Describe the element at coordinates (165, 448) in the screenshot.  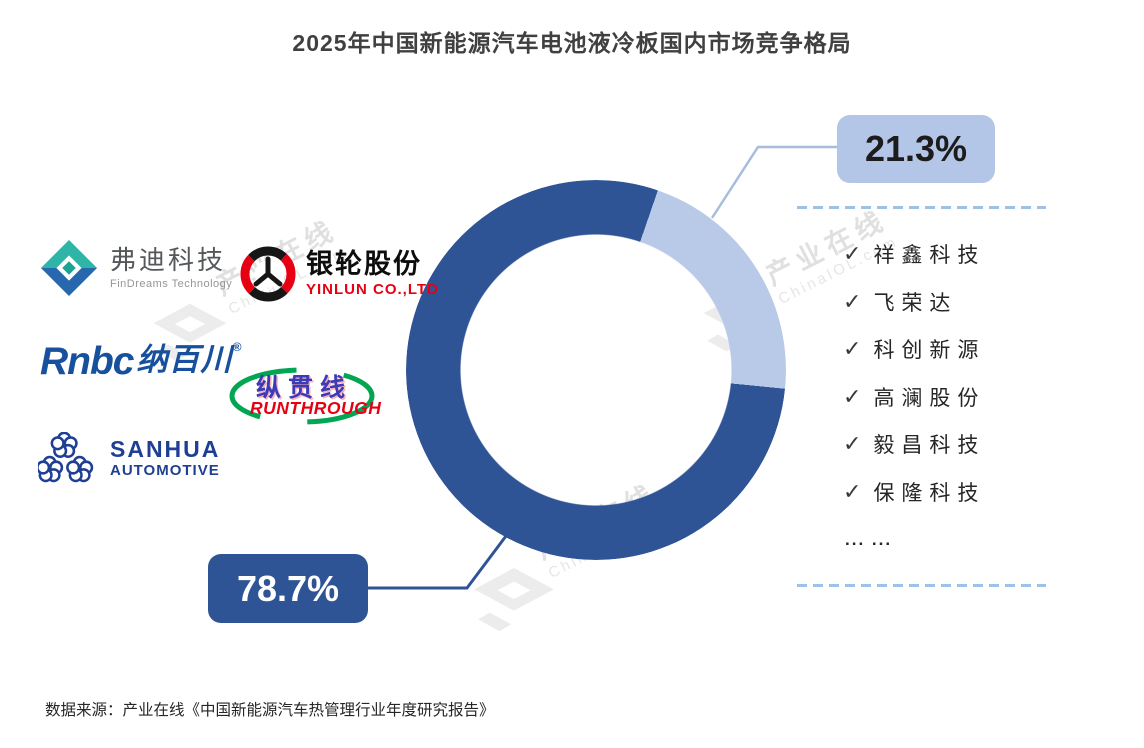
I see `company-name: SANHUA` at that location.